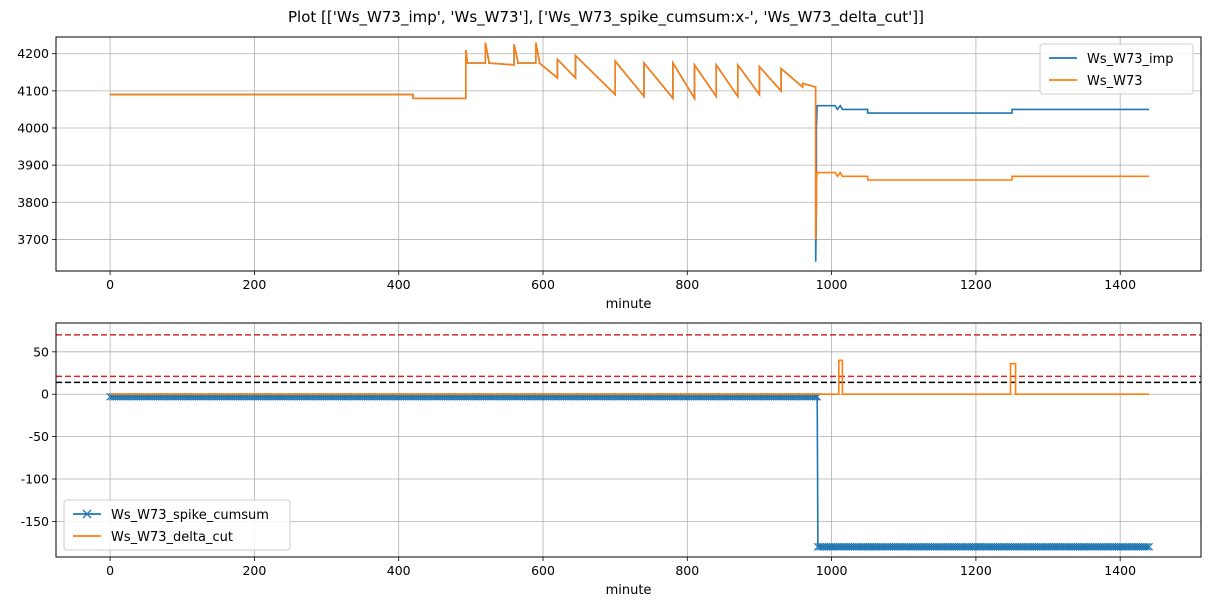  I want to click on legend: Ws_W73_imp Ws_W73, so click(1116, 69).